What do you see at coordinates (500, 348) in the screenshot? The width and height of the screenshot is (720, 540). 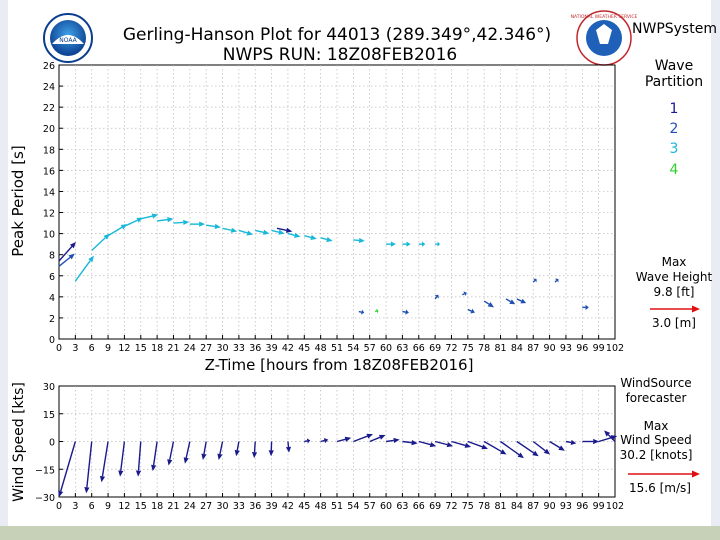 I see `wave-xtick-label: 81` at bounding box center [500, 348].